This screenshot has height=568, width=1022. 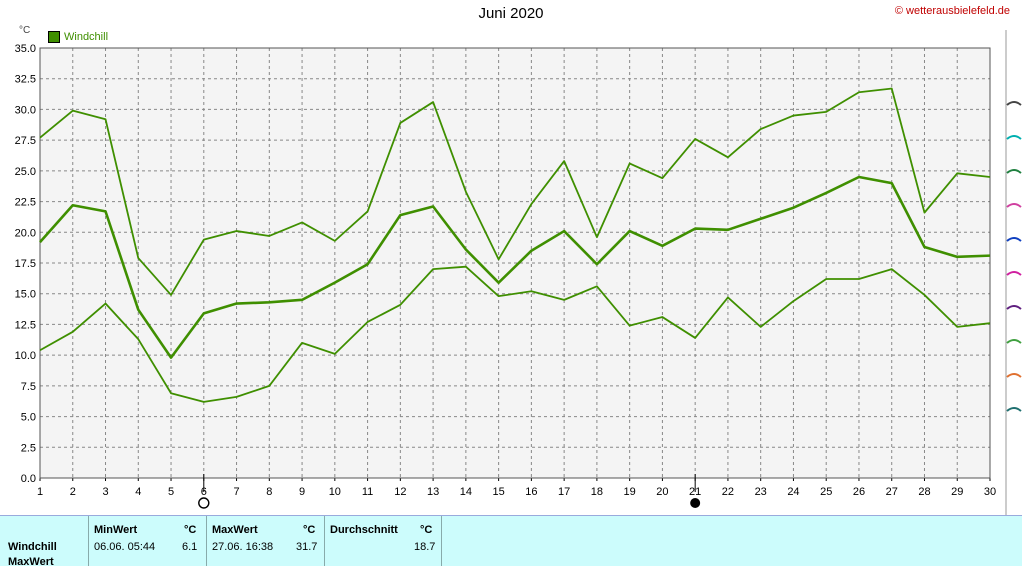 I want to click on min-header: MinWert, so click(x=116, y=530).